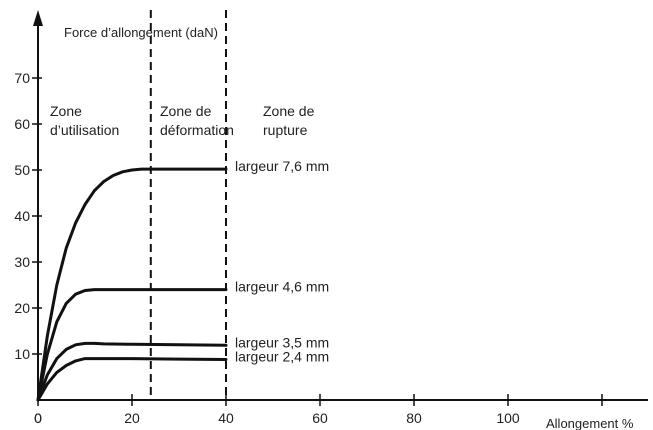 The width and height of the screenshot is (653, 430). Describe the element at coordinates (38, 18) in the screenshot. I see `y-axis-arrow-icon` at that location.